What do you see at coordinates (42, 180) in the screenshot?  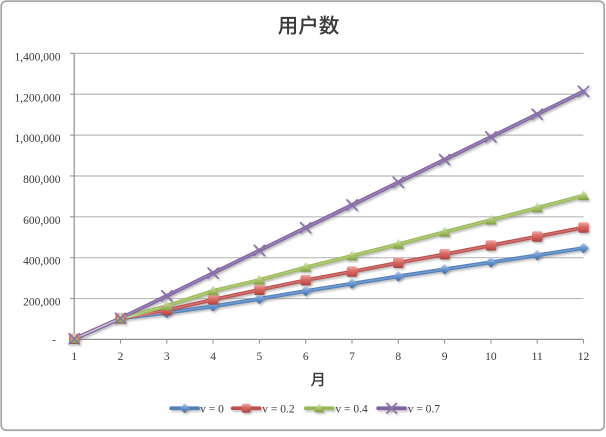 I see `svg-text: 800,000` at bounding box center [42, 180].